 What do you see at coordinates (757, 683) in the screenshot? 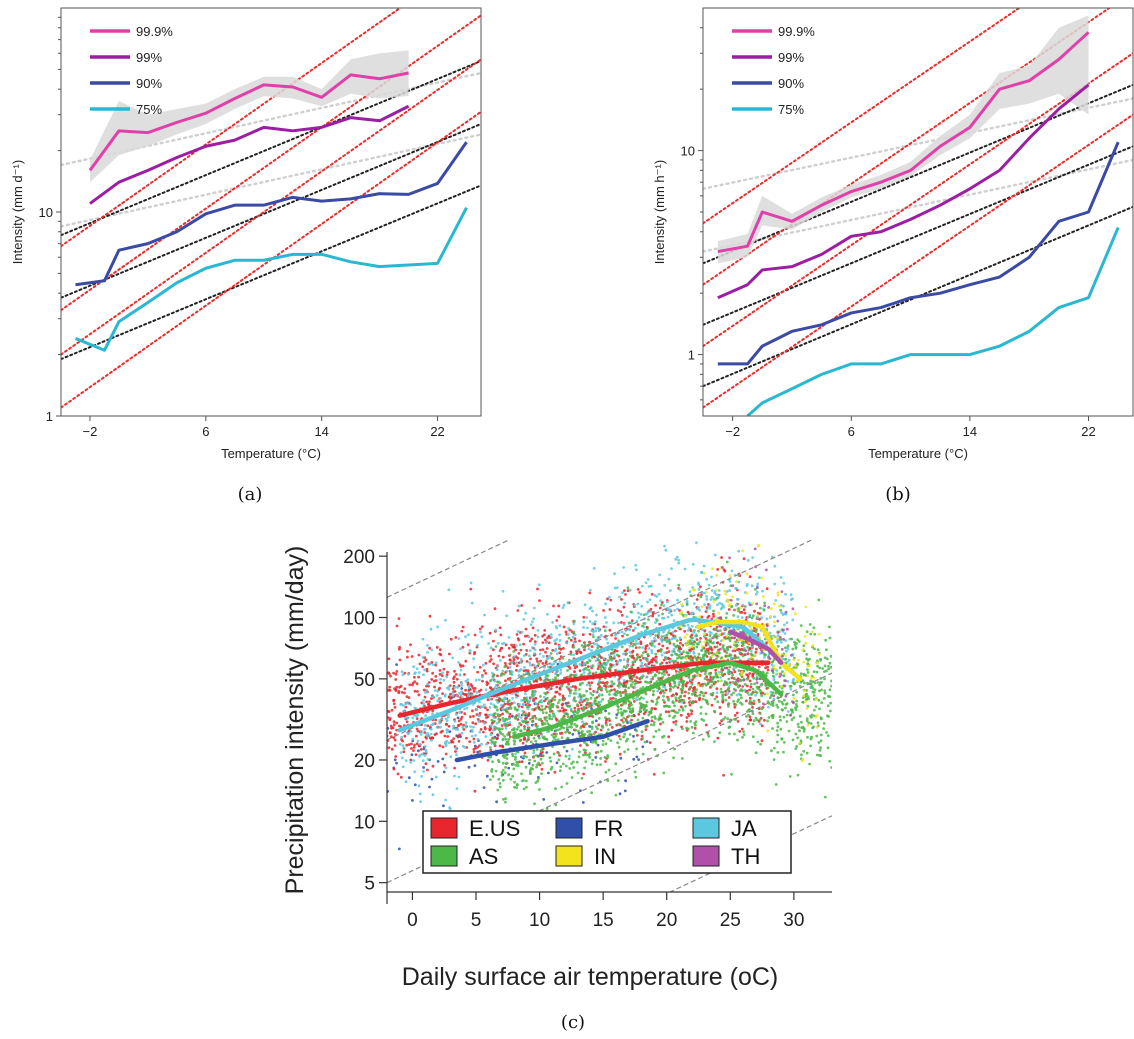
I see `panel-c-point-th` at bounding box center [757, 683].